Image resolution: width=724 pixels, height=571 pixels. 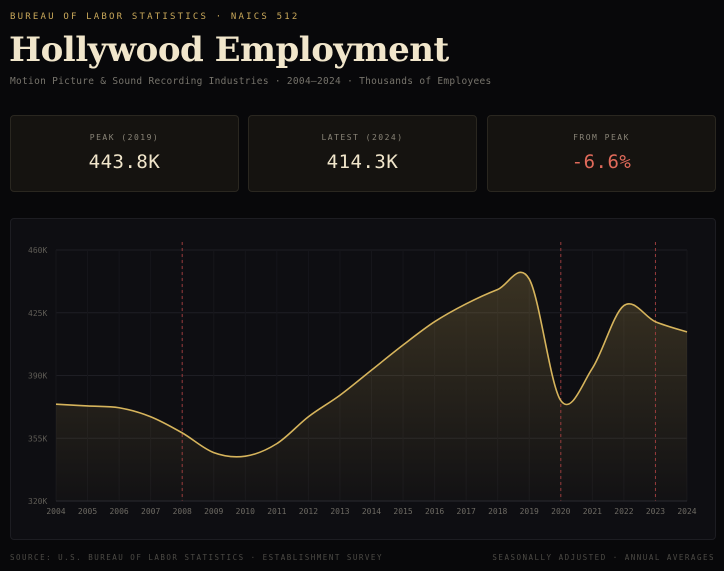 What do you see at coordinates (497, 511) in the screenshot?
I see `x-tick-label: 2018` at bounding box center [497, 511].